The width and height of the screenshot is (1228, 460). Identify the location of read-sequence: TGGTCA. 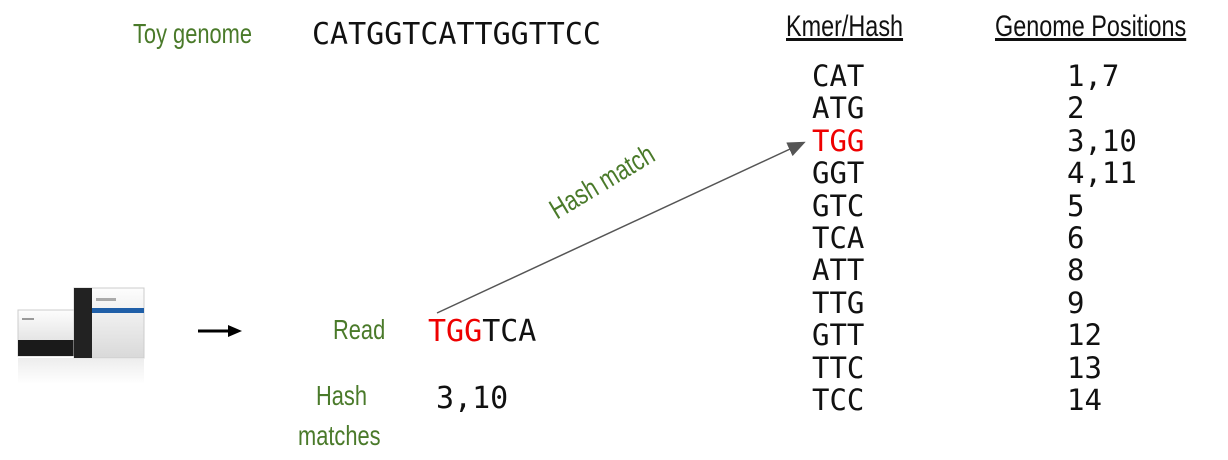
(482, 332).